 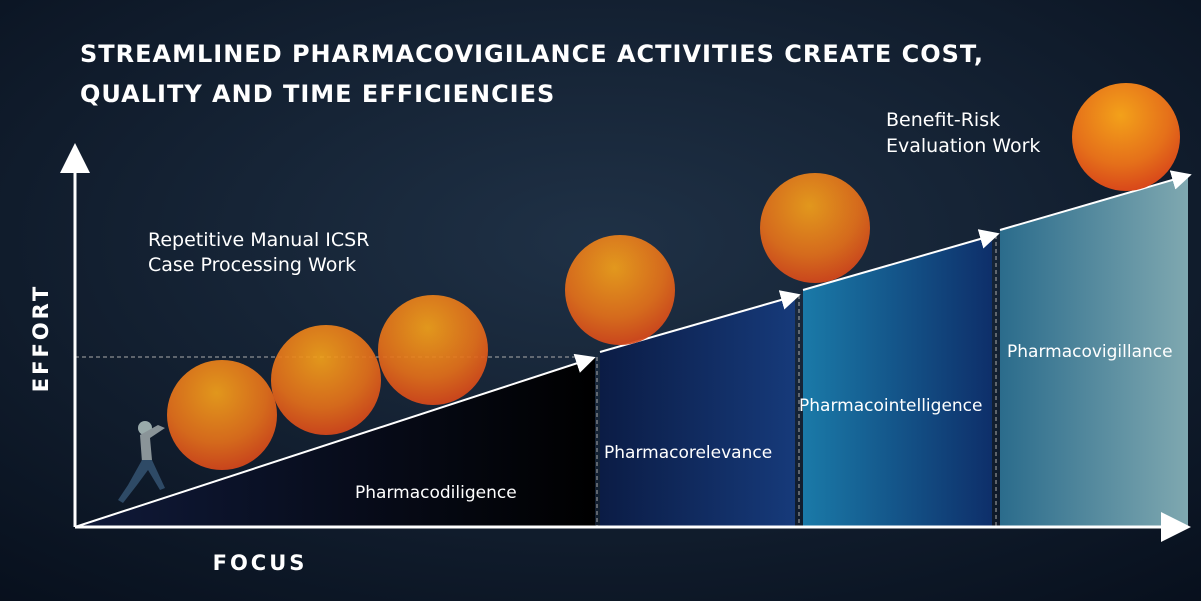 I want to click on person-icon, so click(x=141, y=462).